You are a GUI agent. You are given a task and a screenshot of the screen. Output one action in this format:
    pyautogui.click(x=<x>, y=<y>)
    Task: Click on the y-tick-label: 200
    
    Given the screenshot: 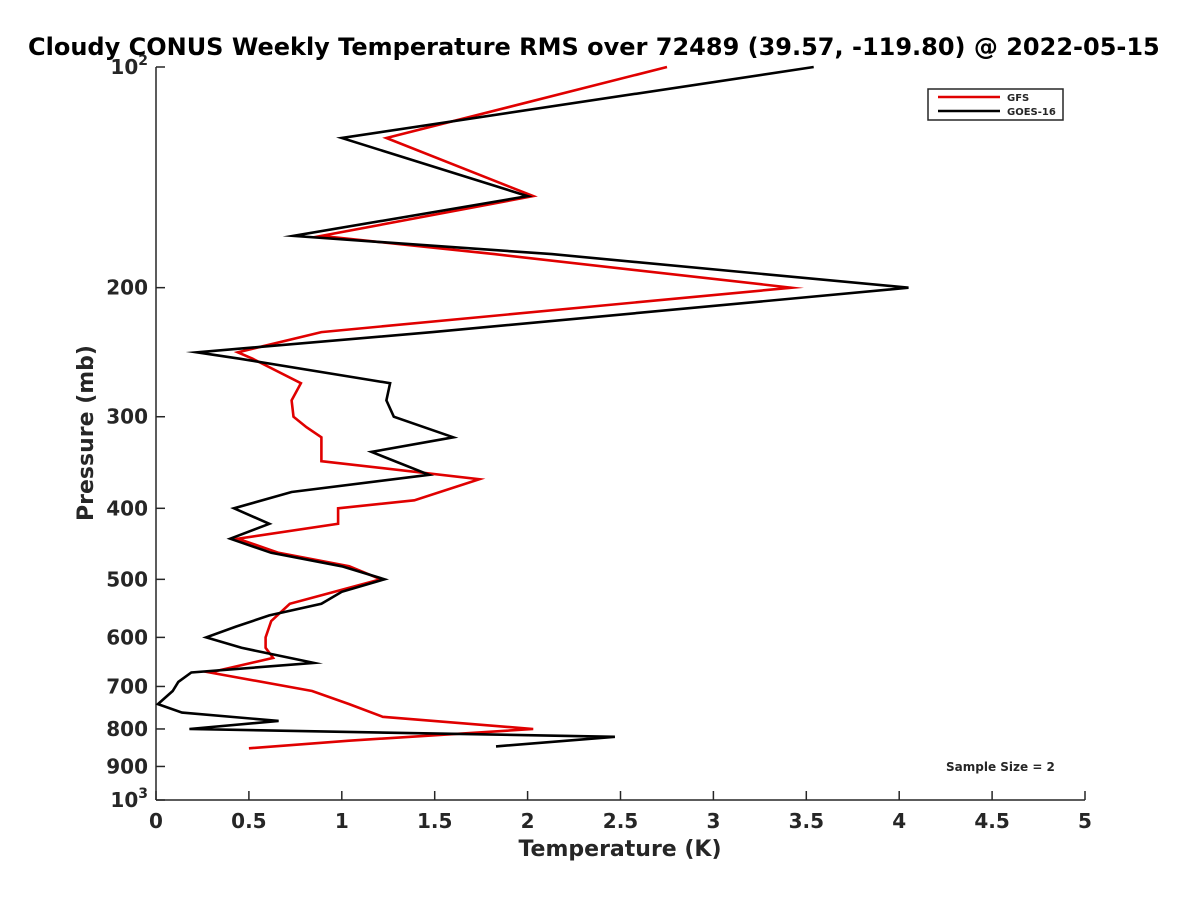 What is the action you would take?
    pyautogui.click(x=127, y=288)
    